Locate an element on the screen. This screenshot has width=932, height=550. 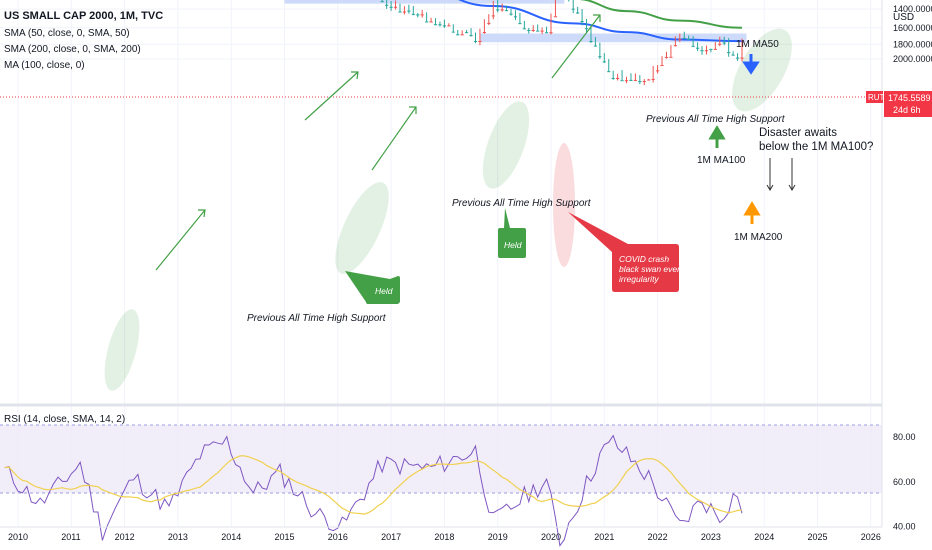
indicator-ma100: MA (100, close, 0) is located at coordinates (44, 65).